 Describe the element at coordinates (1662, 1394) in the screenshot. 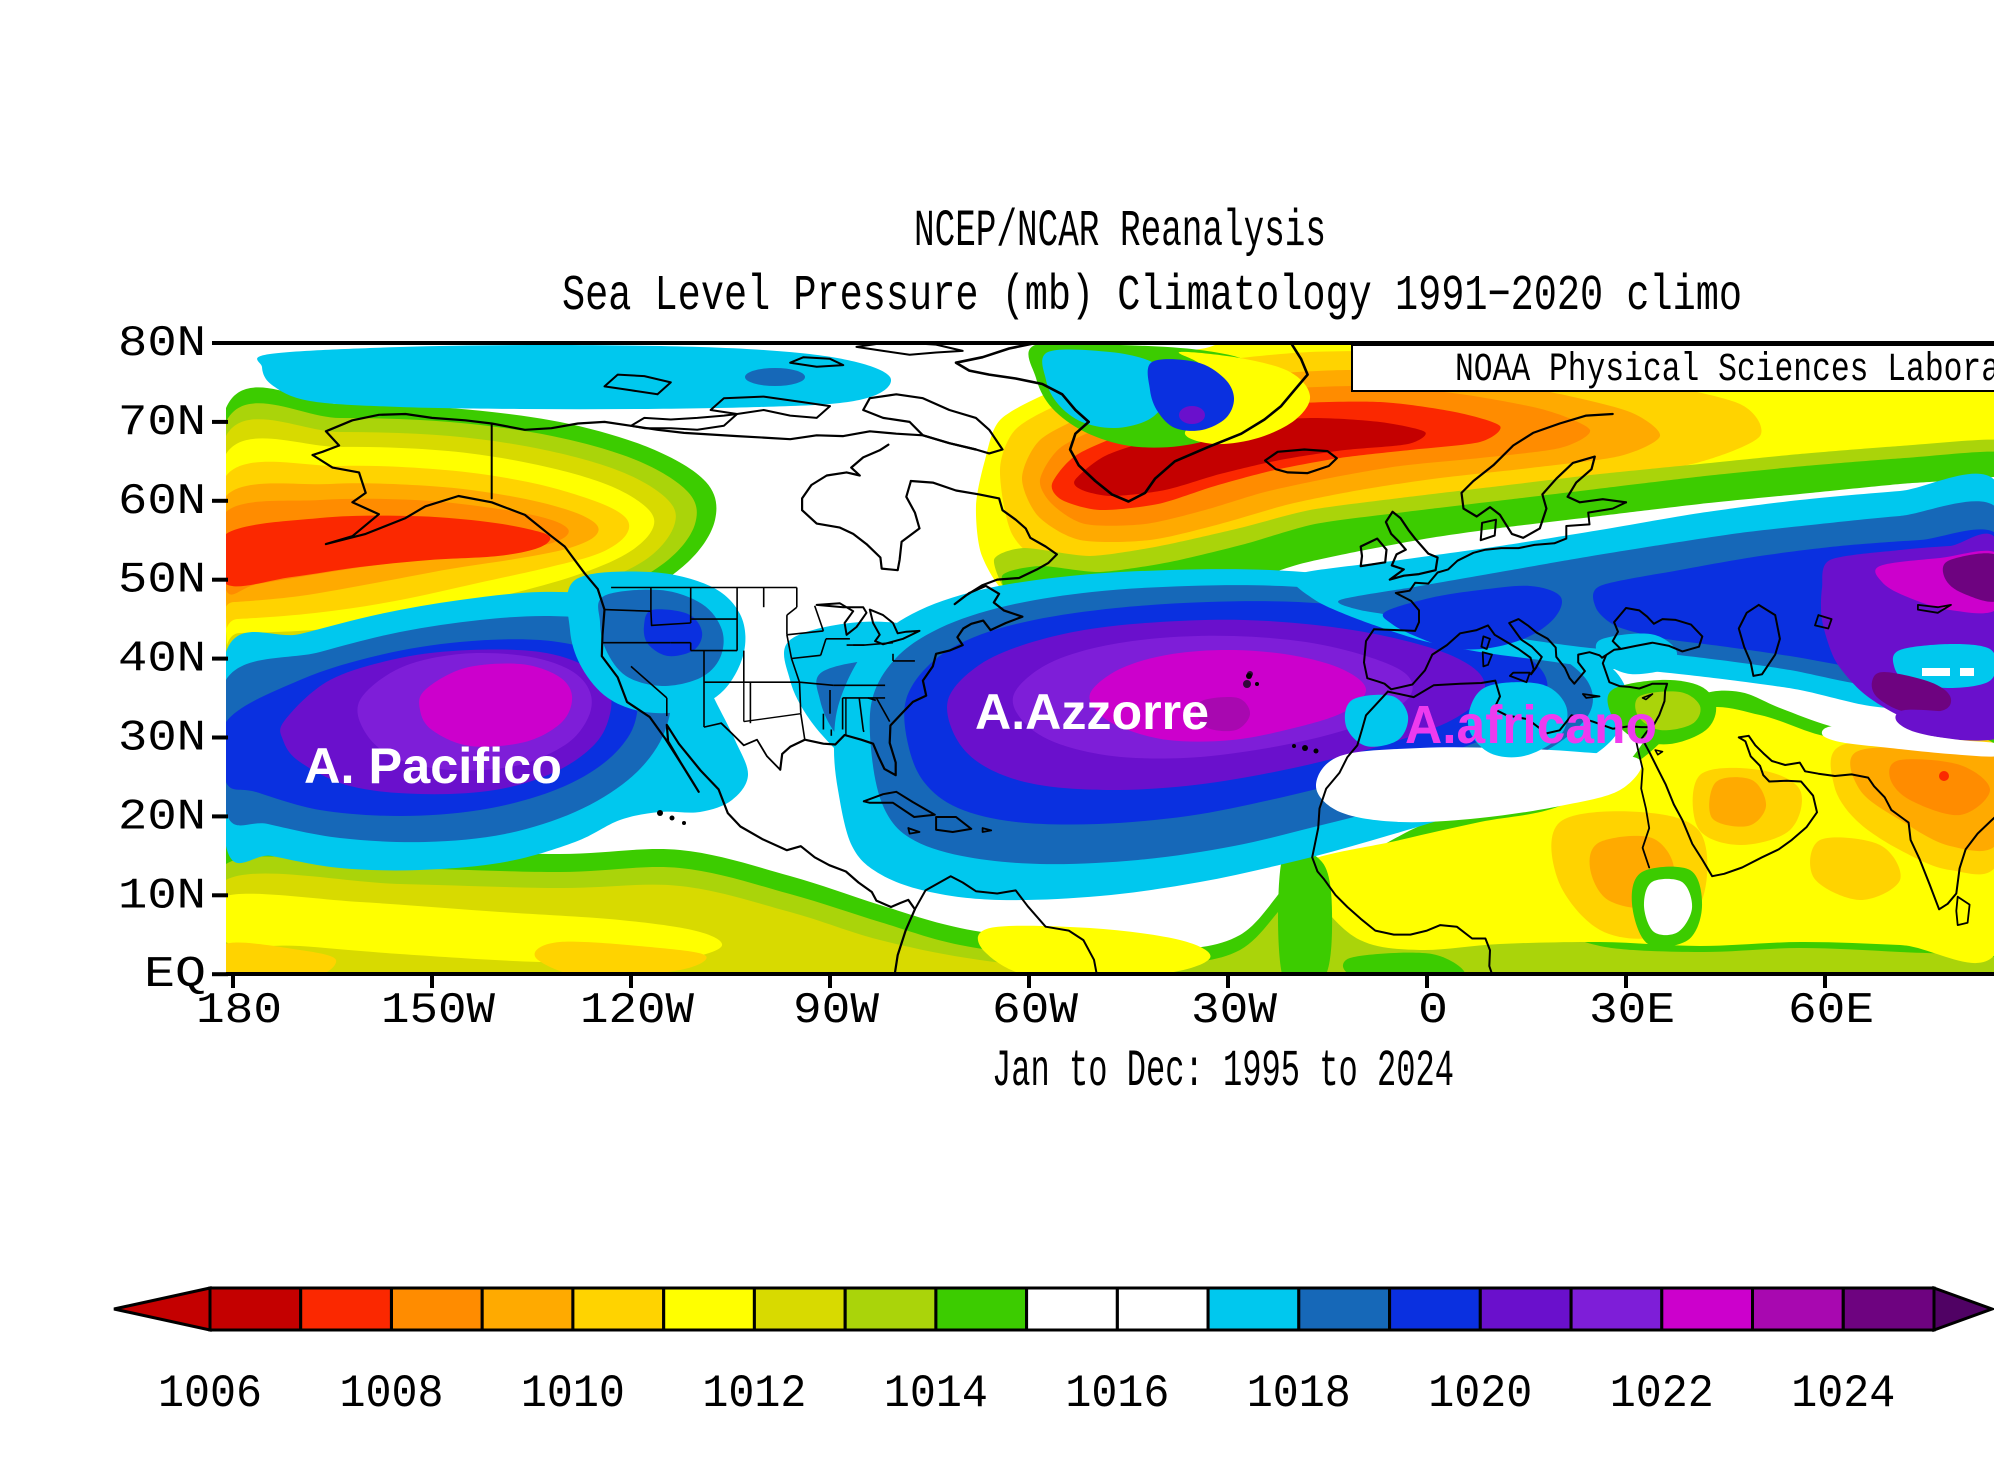

I see `svg-text: 1022` at that location.